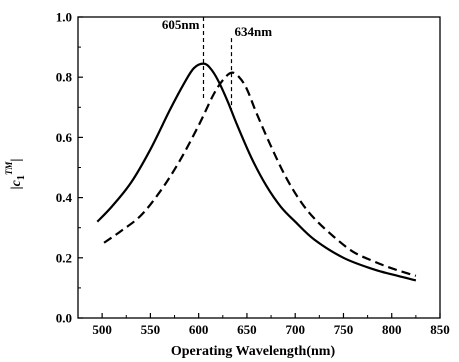  I want to click on peak-label: 634nm, so click(253, 31).